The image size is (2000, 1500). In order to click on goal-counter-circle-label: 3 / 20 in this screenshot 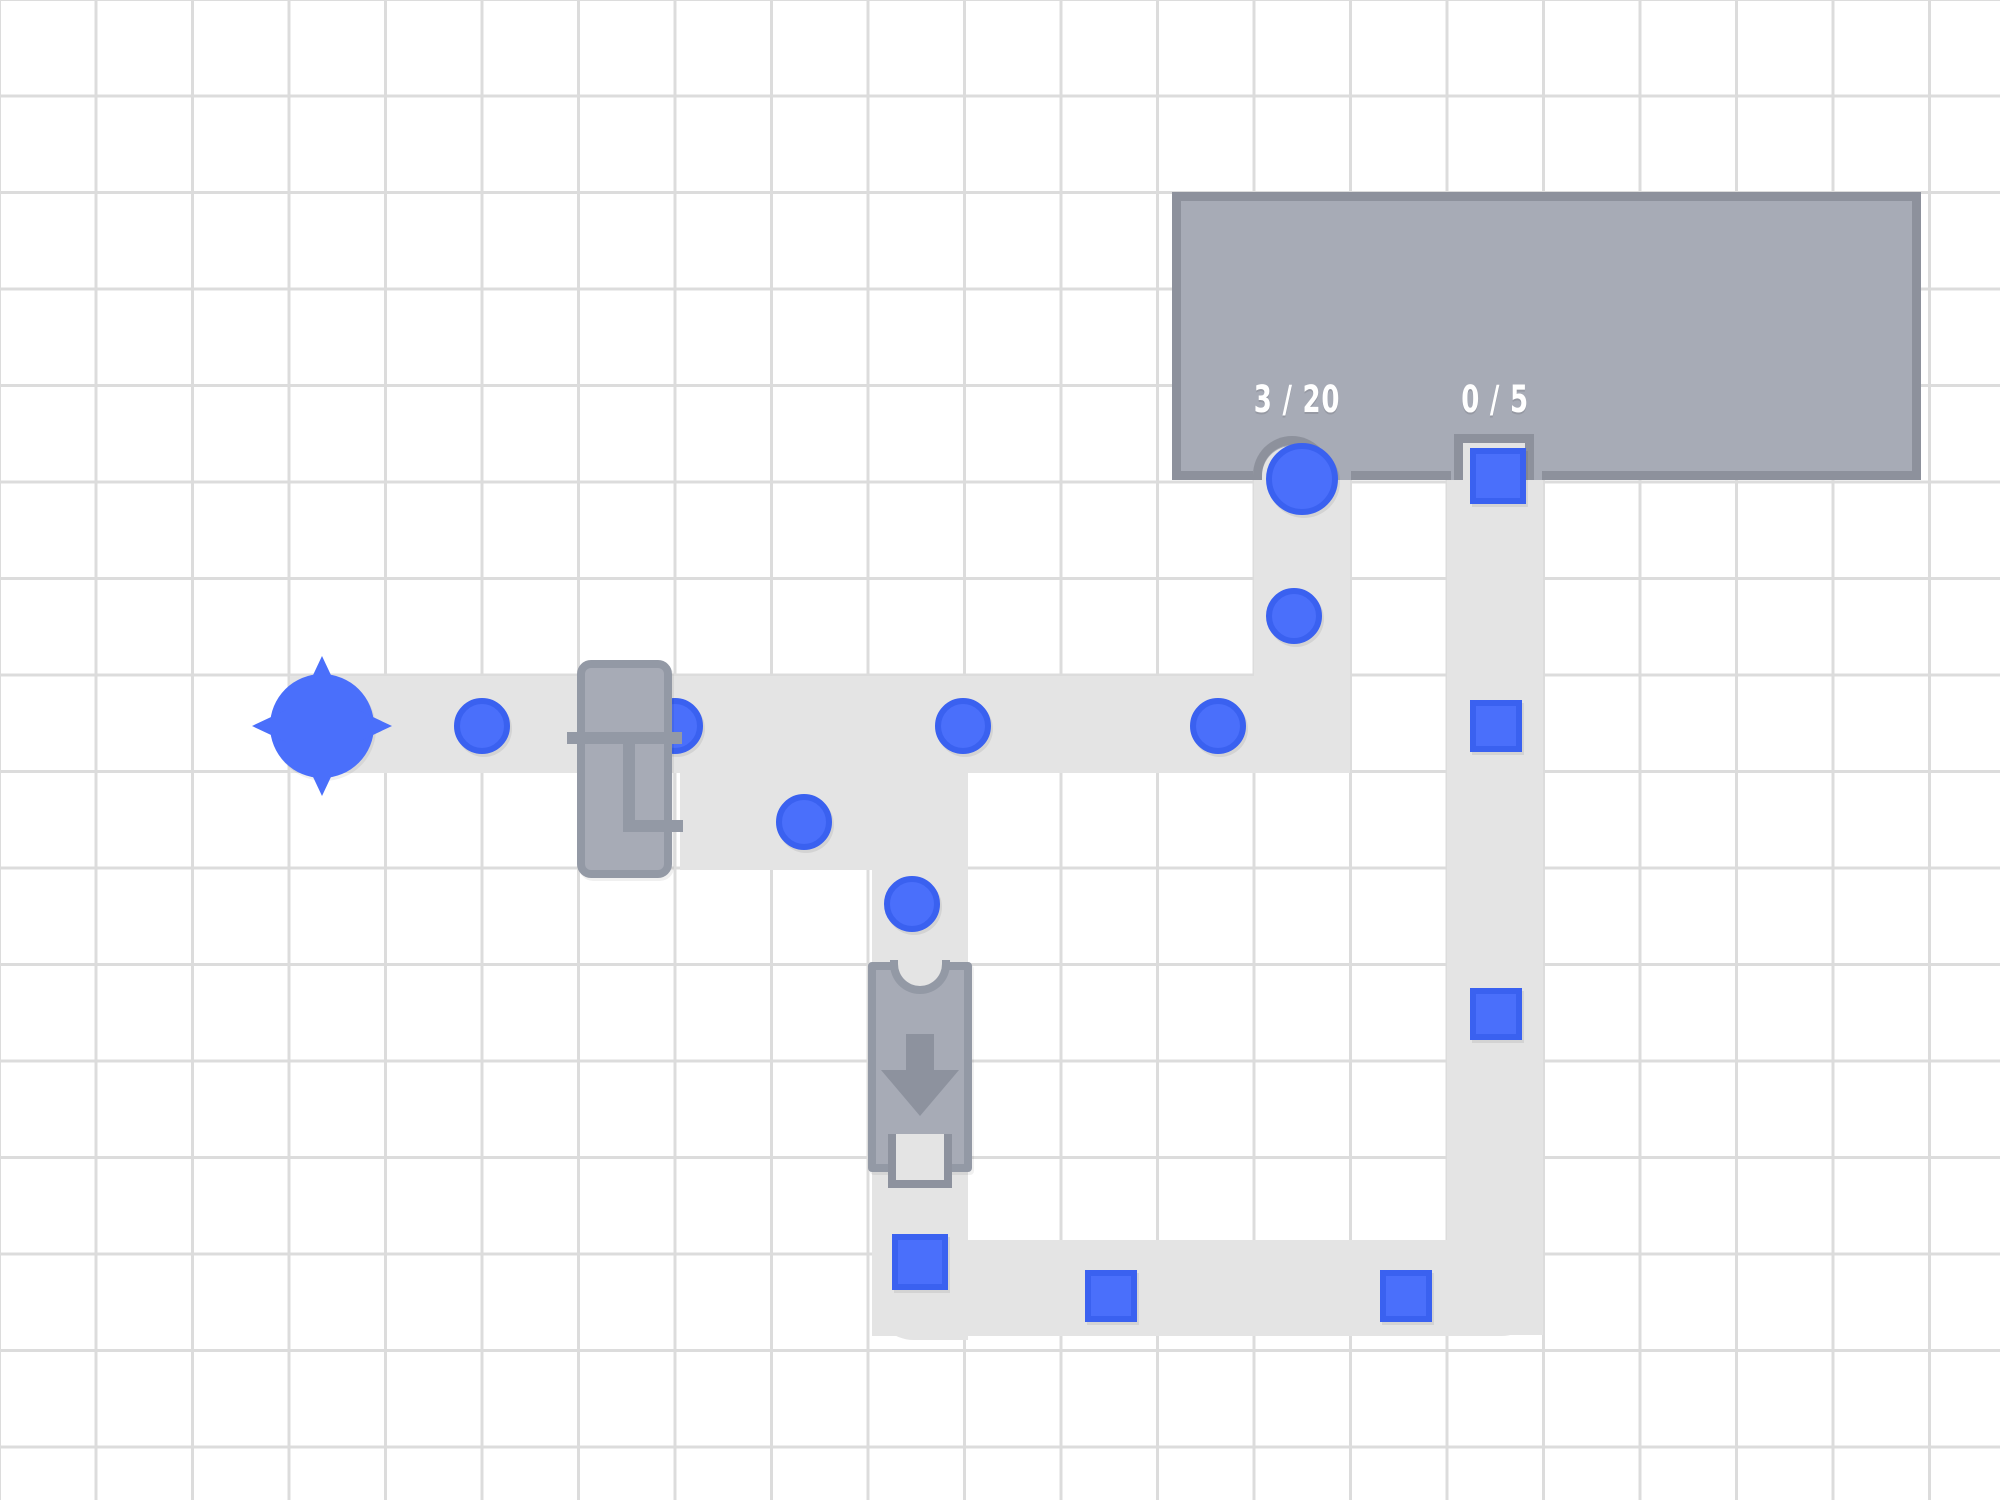, I will do `click(1297, 399)`.